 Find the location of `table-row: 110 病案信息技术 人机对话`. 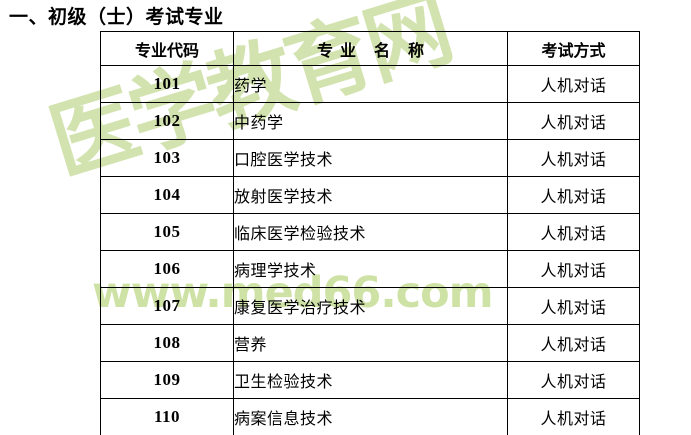

table-row: 110 病案信息技术 人机对话 is located at coordinates (370, 416).